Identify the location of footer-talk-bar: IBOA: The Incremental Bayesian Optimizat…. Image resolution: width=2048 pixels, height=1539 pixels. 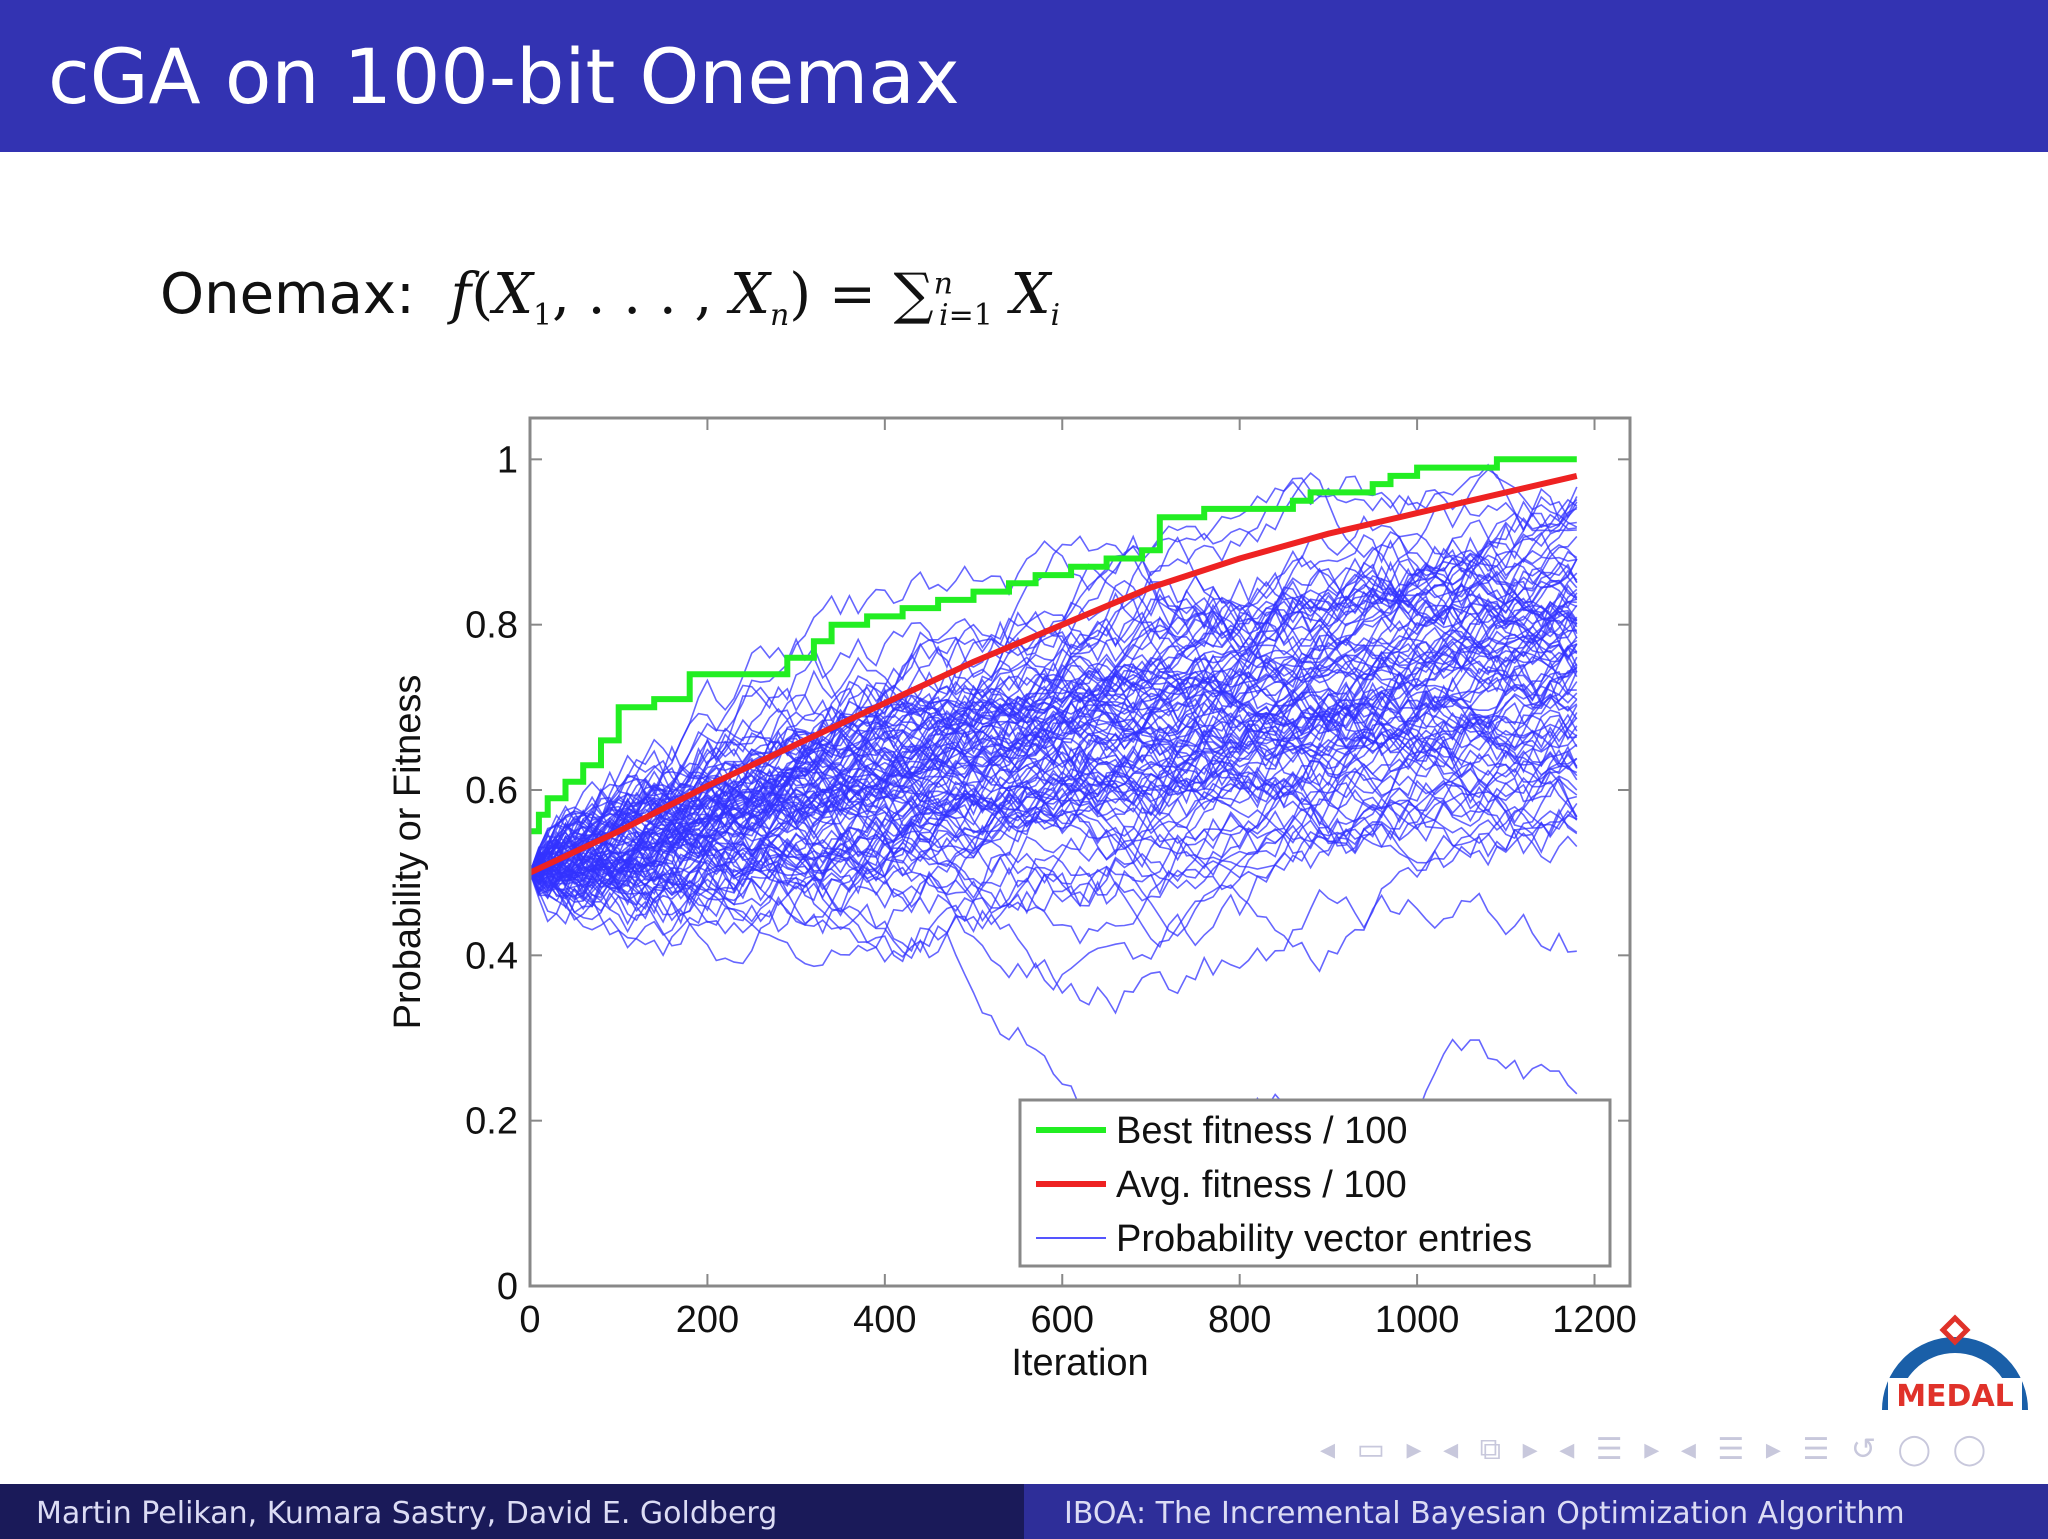
(1536, 1511).